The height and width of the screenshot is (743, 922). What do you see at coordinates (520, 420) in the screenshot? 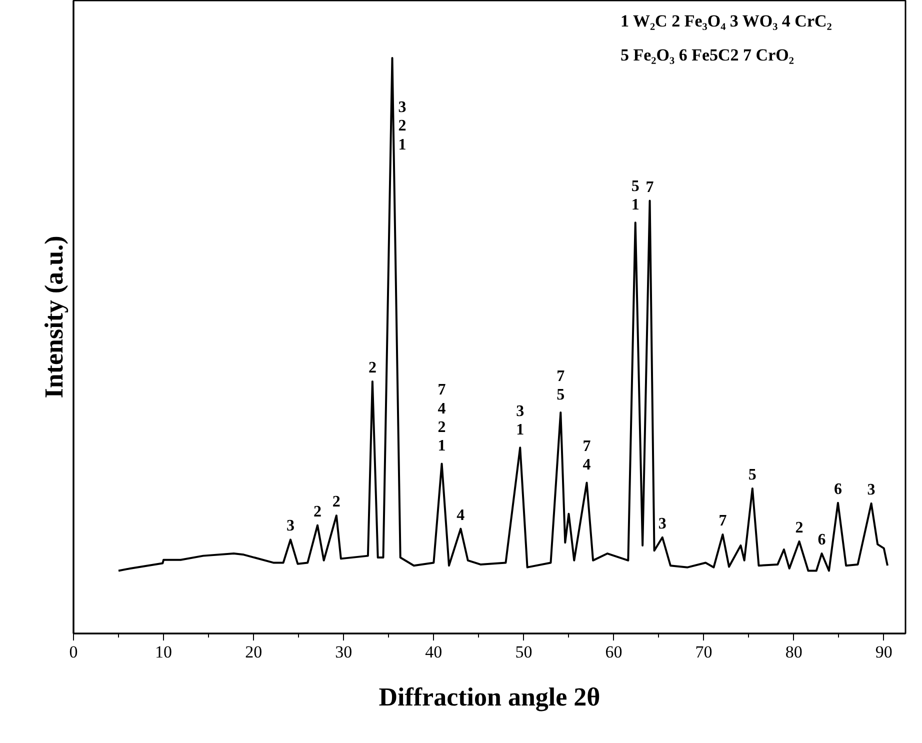
I see `annotation: 3 1` at bounding box center [520, 420].